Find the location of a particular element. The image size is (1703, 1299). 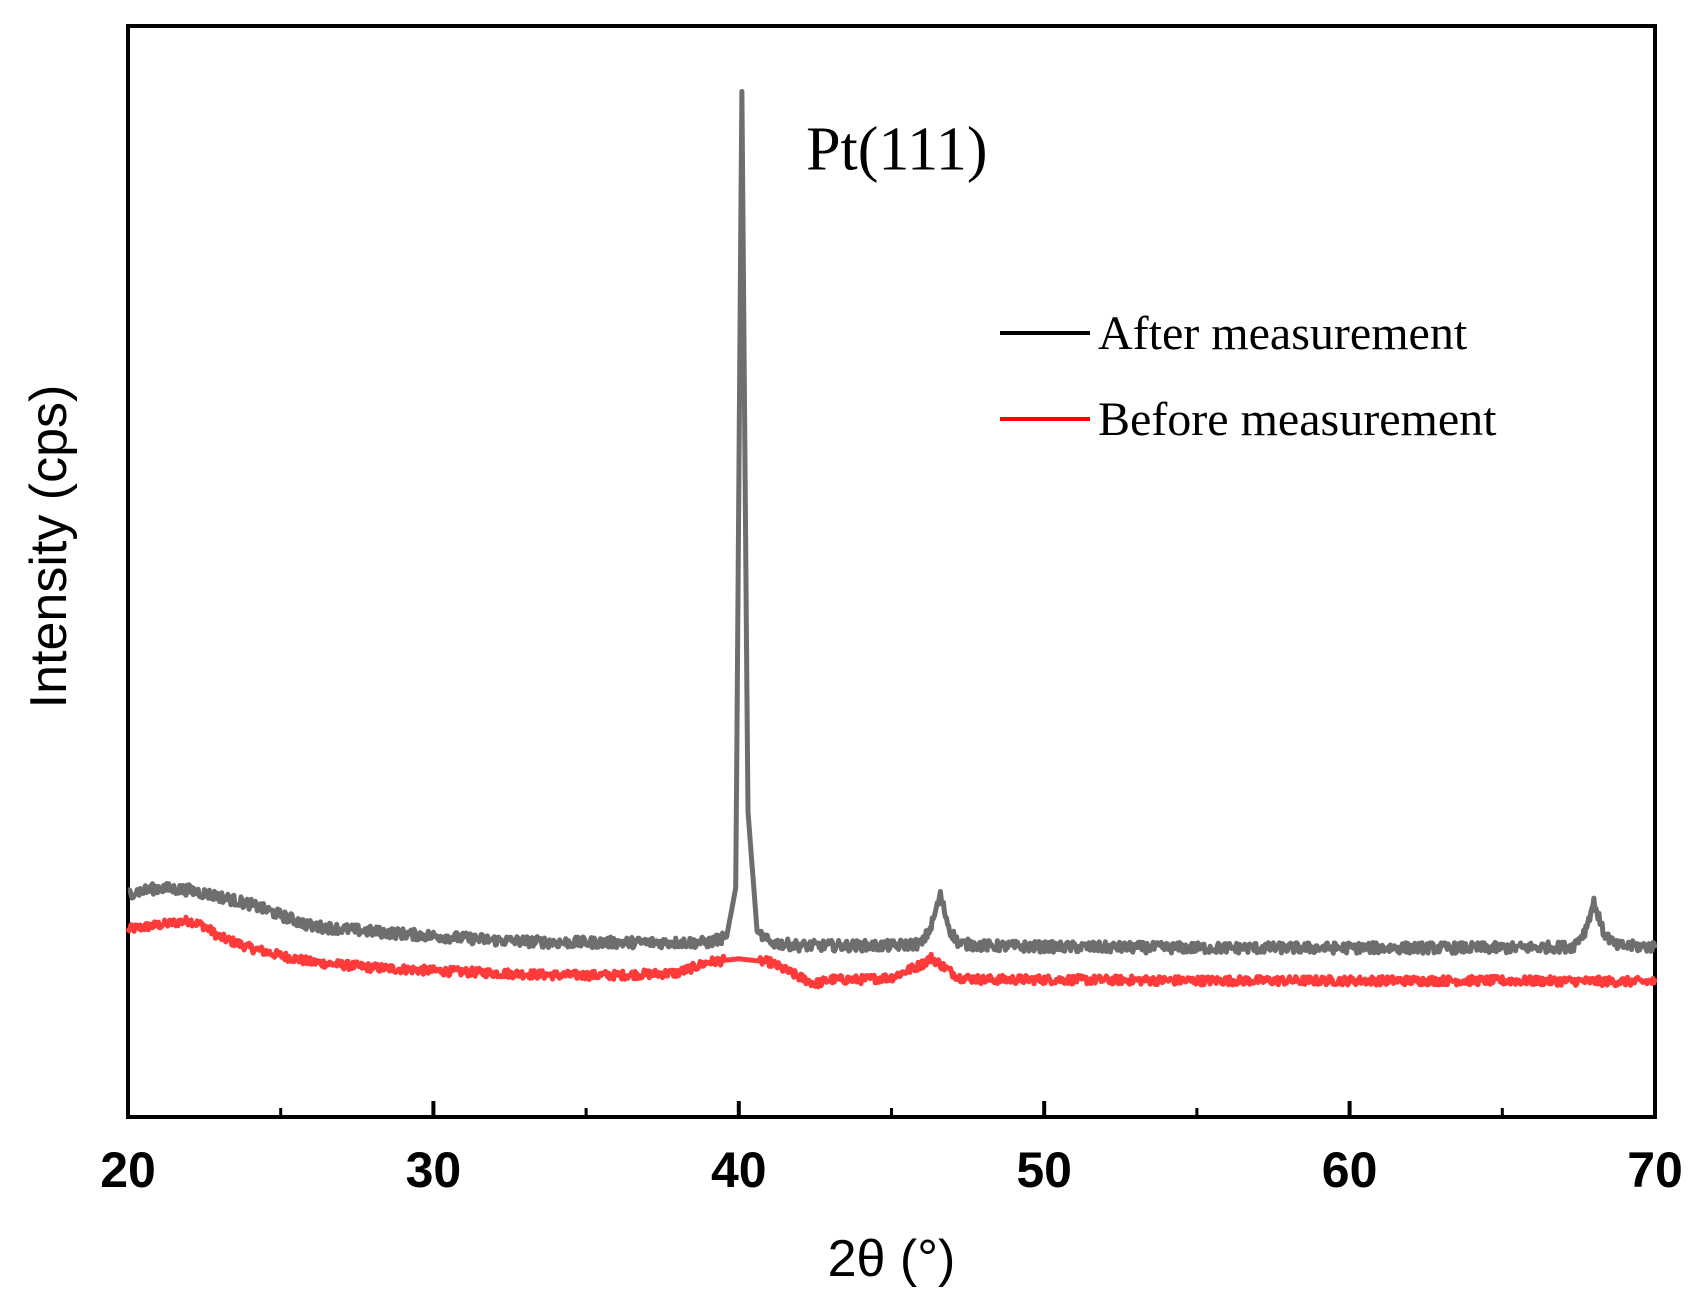

x-axis-ticks: 20 30 40 50 60 70 is located at coordinates (891, 1149).